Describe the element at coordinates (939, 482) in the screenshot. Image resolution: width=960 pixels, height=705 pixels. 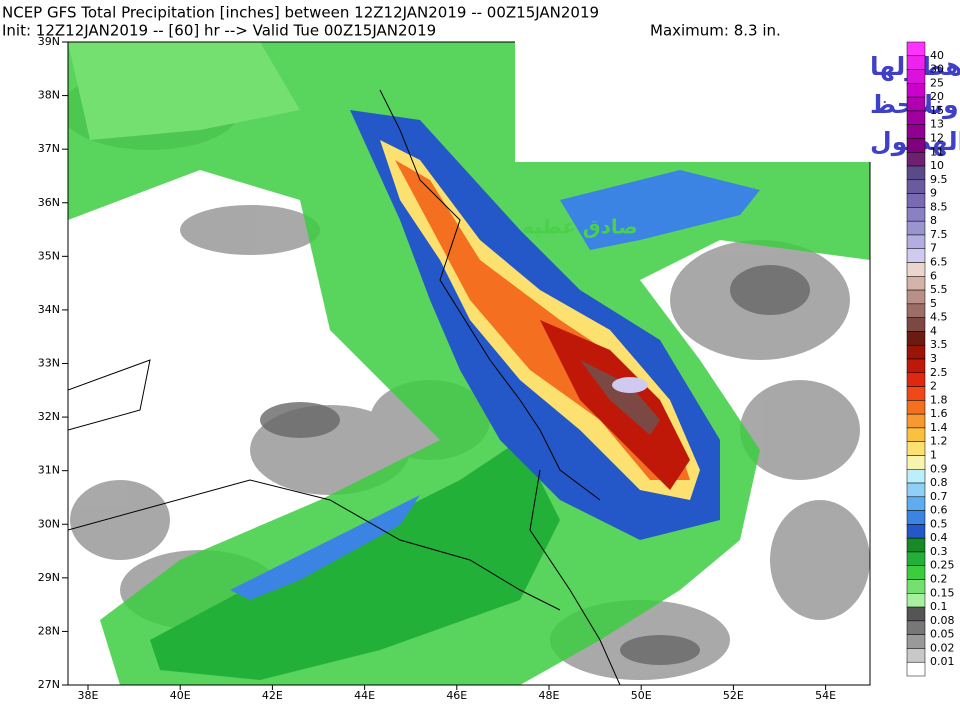
I see `colorbar-label: 0.8` at that location.